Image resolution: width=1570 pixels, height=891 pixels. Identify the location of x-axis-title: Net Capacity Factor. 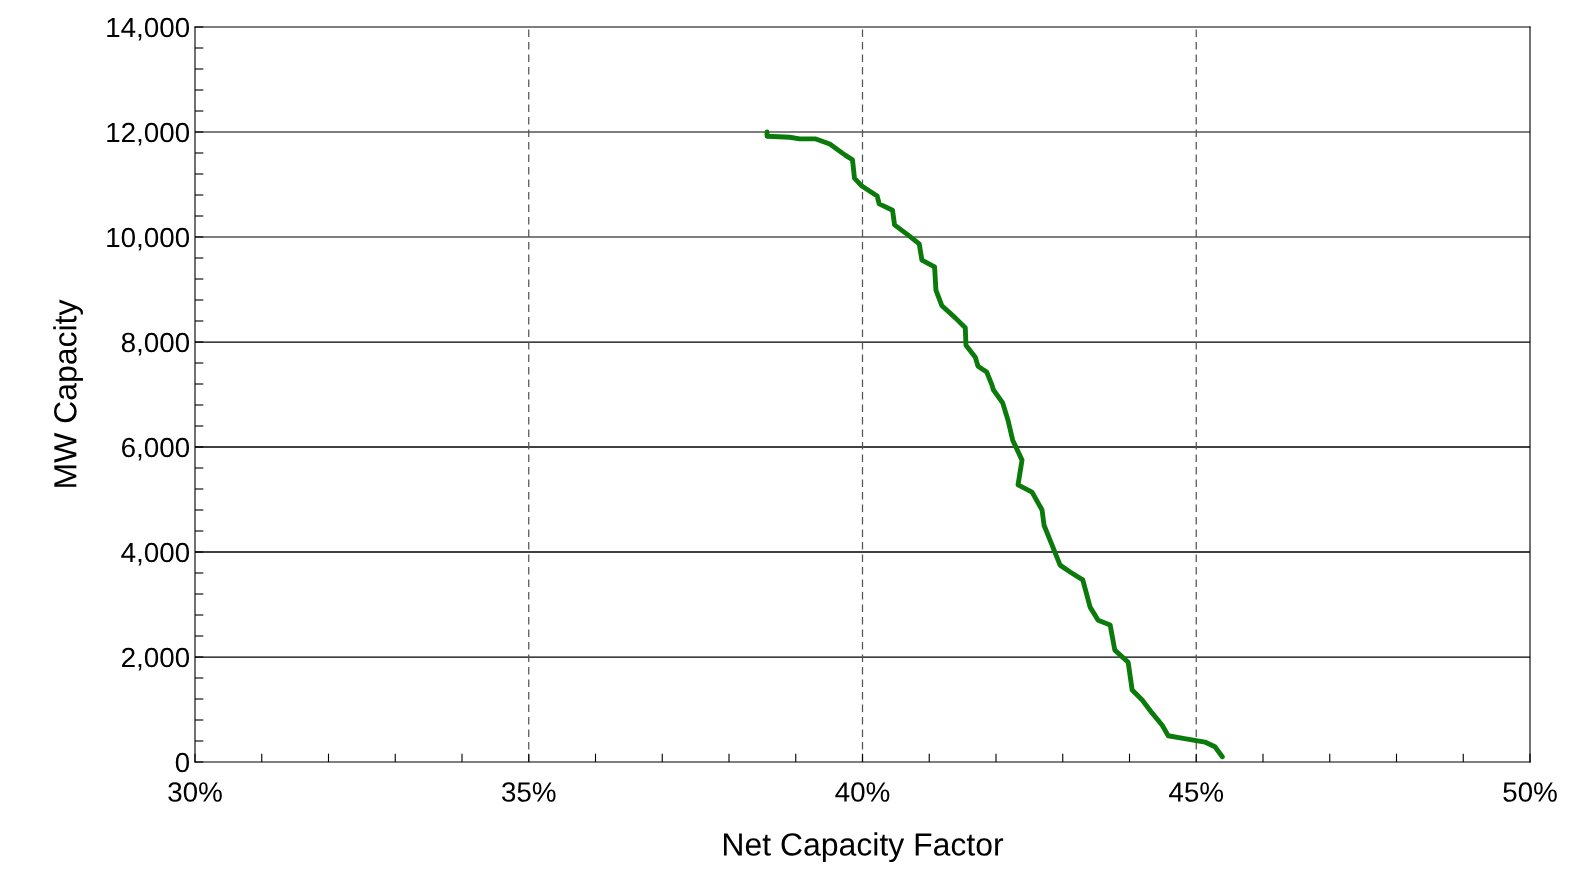
(863, 847).